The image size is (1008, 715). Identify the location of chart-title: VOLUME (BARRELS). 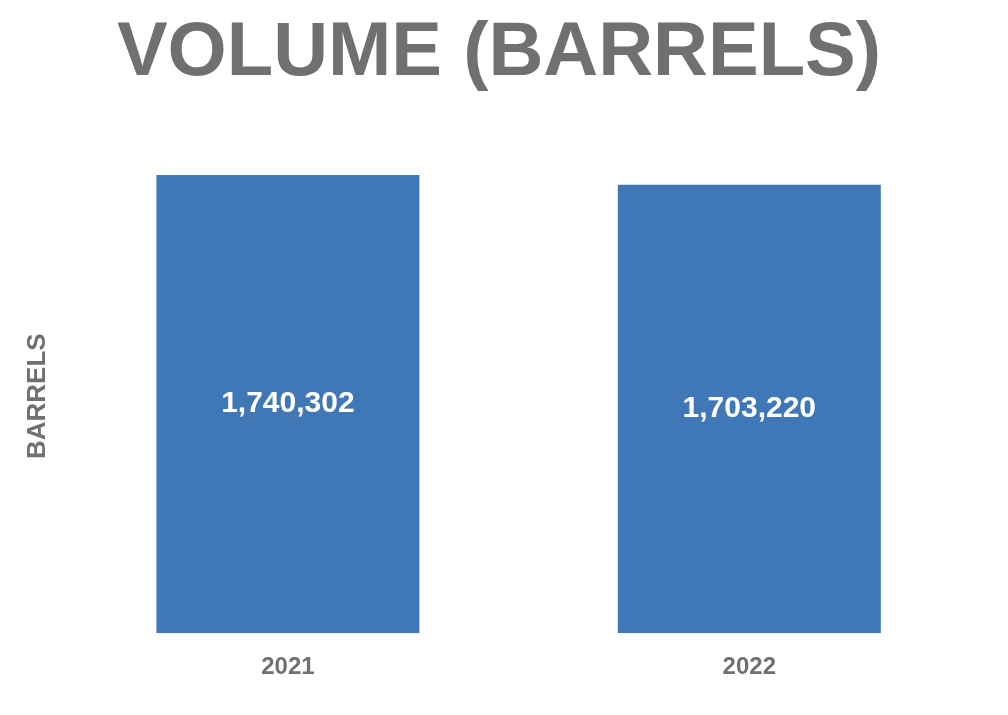
(499, 48).